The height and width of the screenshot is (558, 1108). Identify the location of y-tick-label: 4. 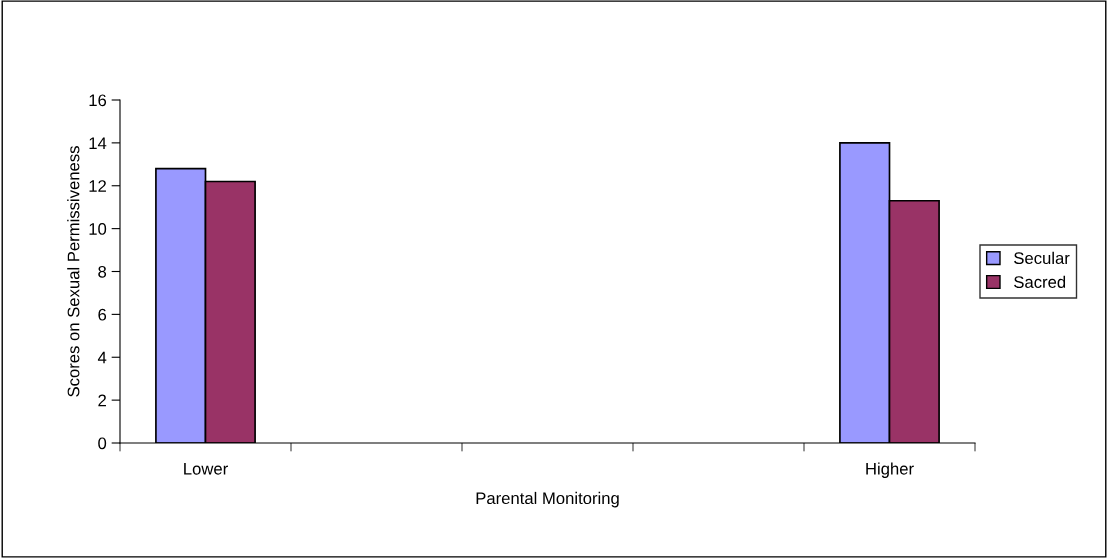
(102, 357).